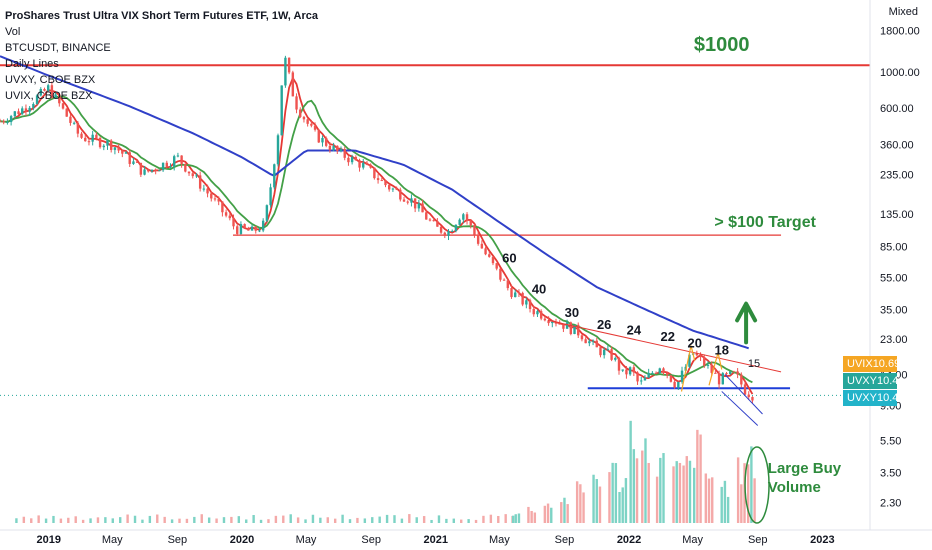 The width and height of the screenshot is (932, 550). I want to click on legend-indicator: Daily Lines, so click(32, 64).